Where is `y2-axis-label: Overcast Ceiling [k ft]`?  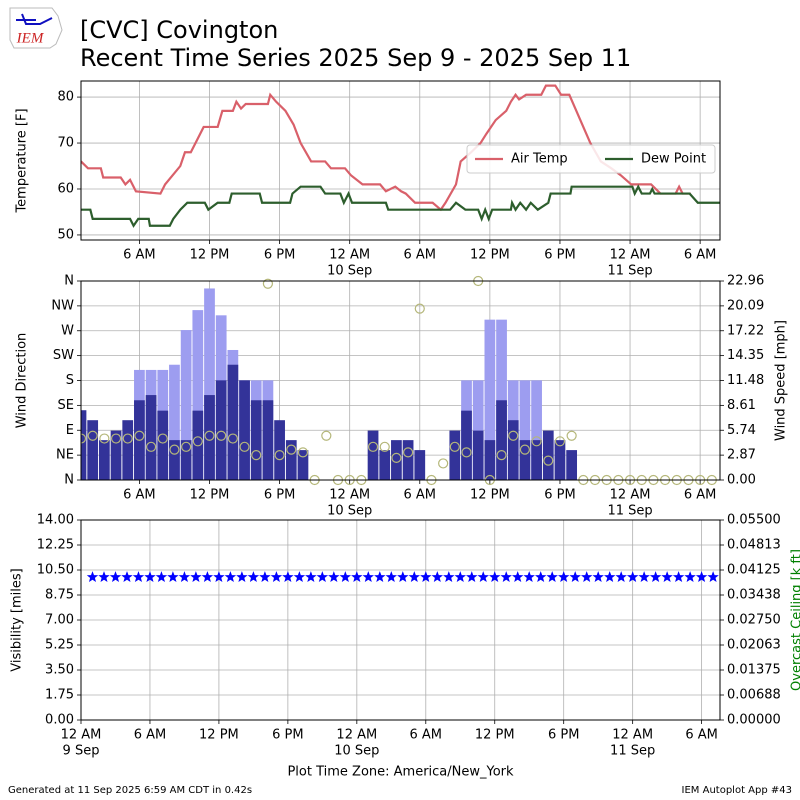
y2-axis-label: Overcast Ceiling [k ft] is located at coordinates (795, 620).